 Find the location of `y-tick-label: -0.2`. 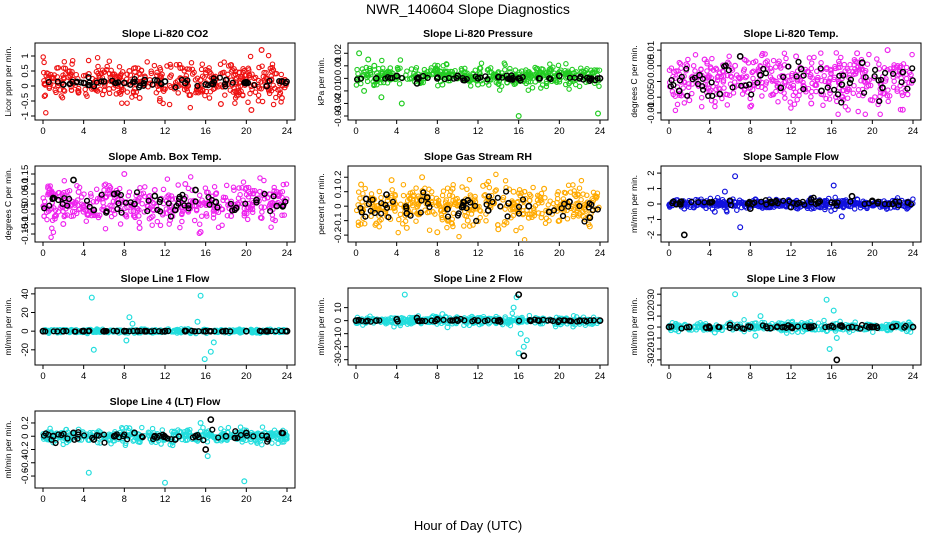

y-tick-label: -0.2 is located at coordinates (25, 449).